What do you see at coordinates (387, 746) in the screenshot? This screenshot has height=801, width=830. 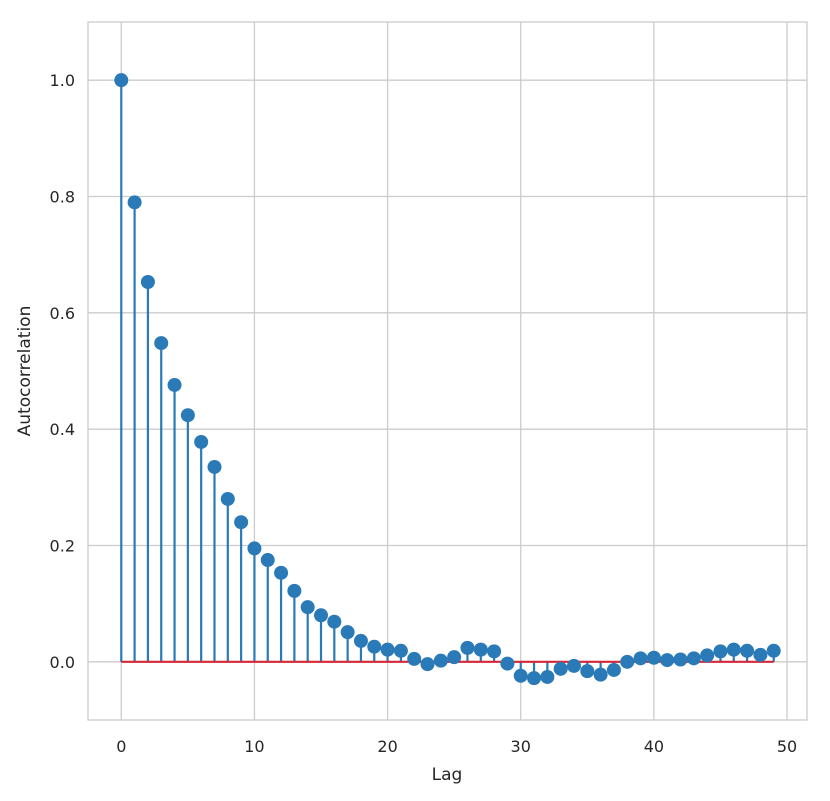 I see `x-tick-label: 20` at bounding box center [387, 746].